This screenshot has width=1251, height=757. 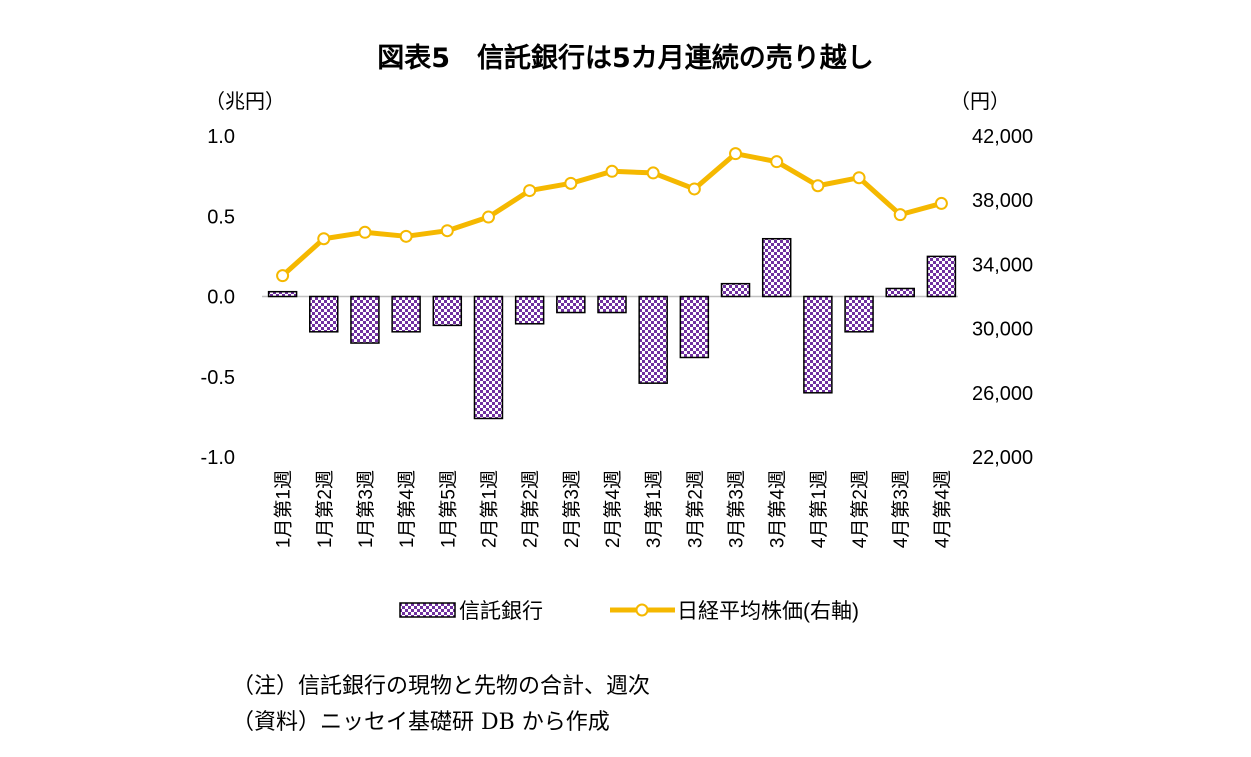 I want to click on right-tick-label: 30,000, so click(x=1002, y=330).